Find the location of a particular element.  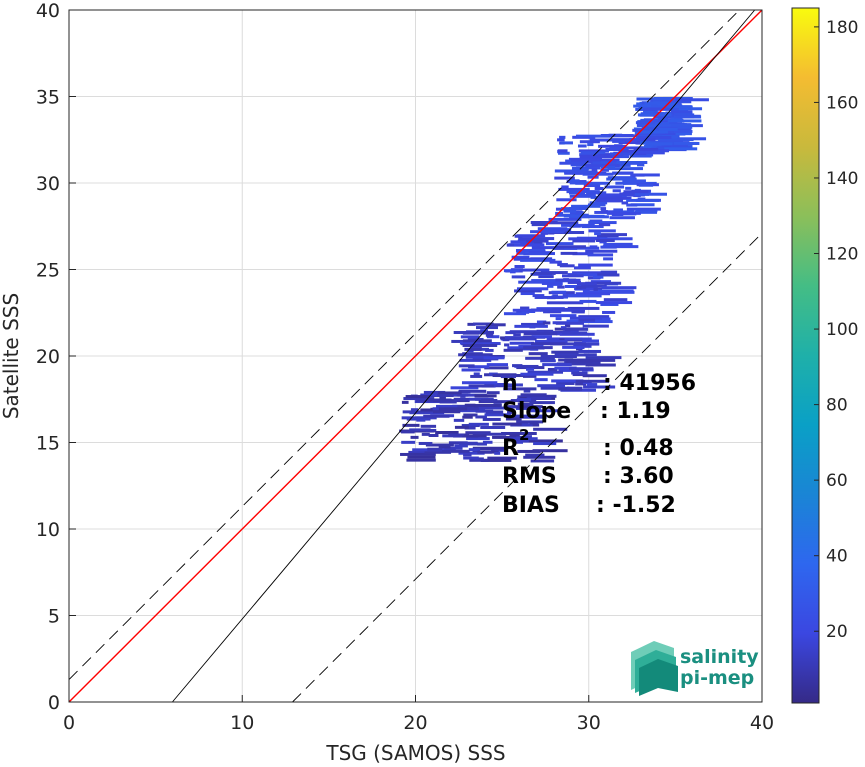

y-tick-label: 0 is located at coordinates (54, 703).